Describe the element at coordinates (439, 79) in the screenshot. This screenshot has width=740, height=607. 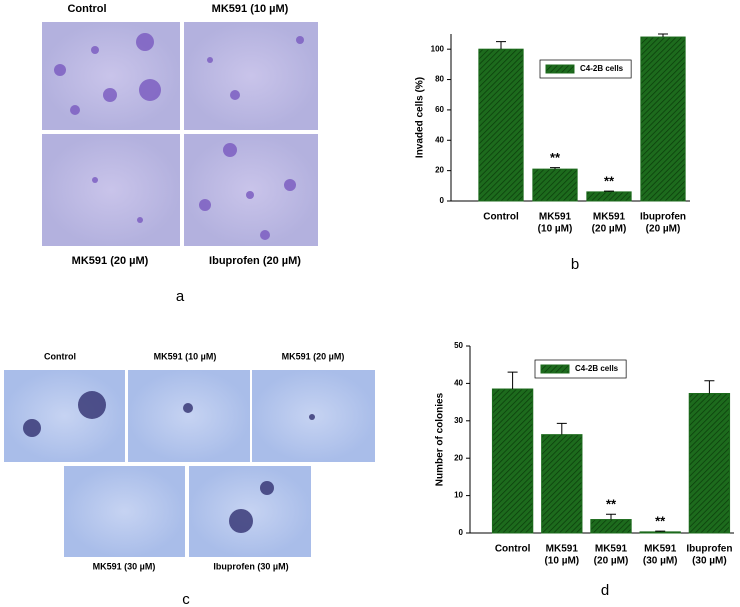
I see `y-tick-label: 80` at that location.